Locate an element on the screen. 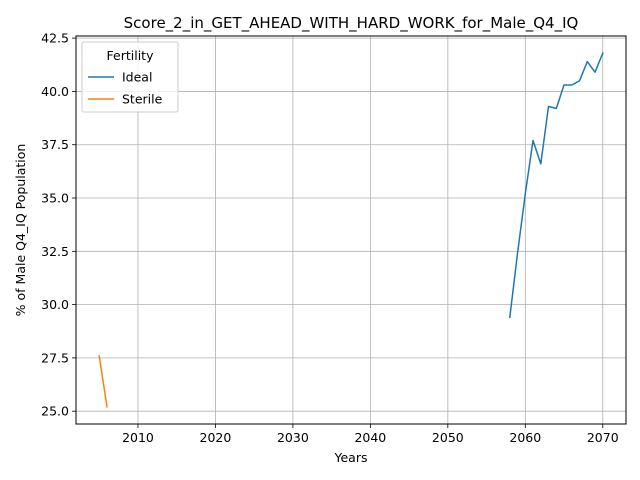 The width and height of the screenshot is (640, 480). x-tick-label: 2040 is located at coordinates (370, 437).